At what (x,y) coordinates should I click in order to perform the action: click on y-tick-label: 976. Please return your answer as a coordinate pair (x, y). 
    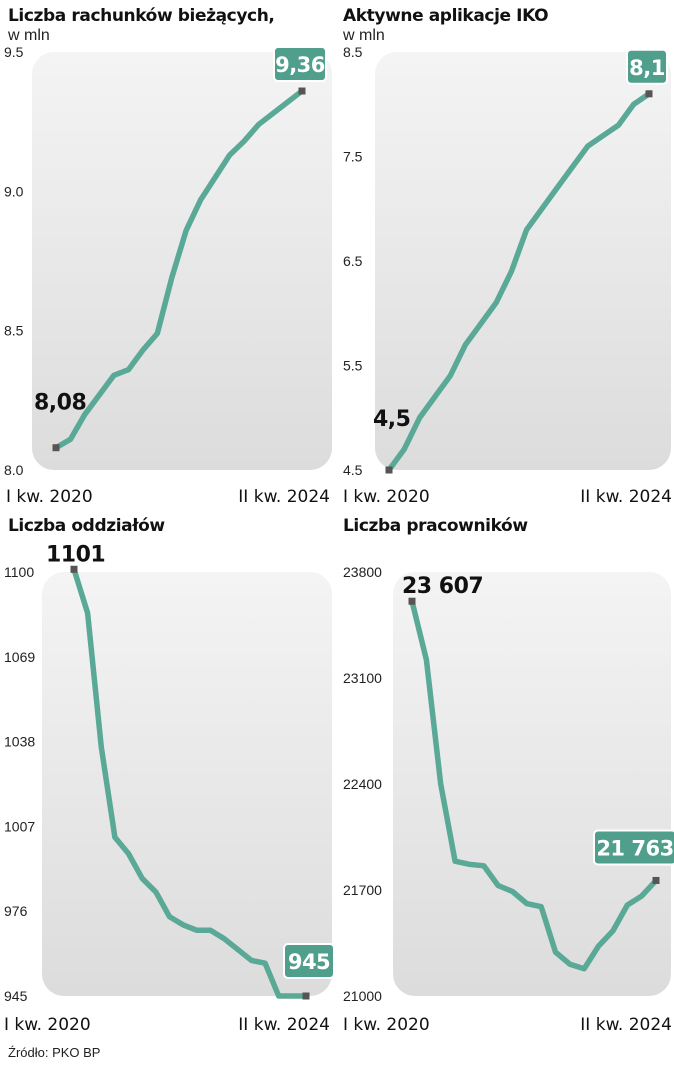
    Looking at the image, I should click on (16, 911).